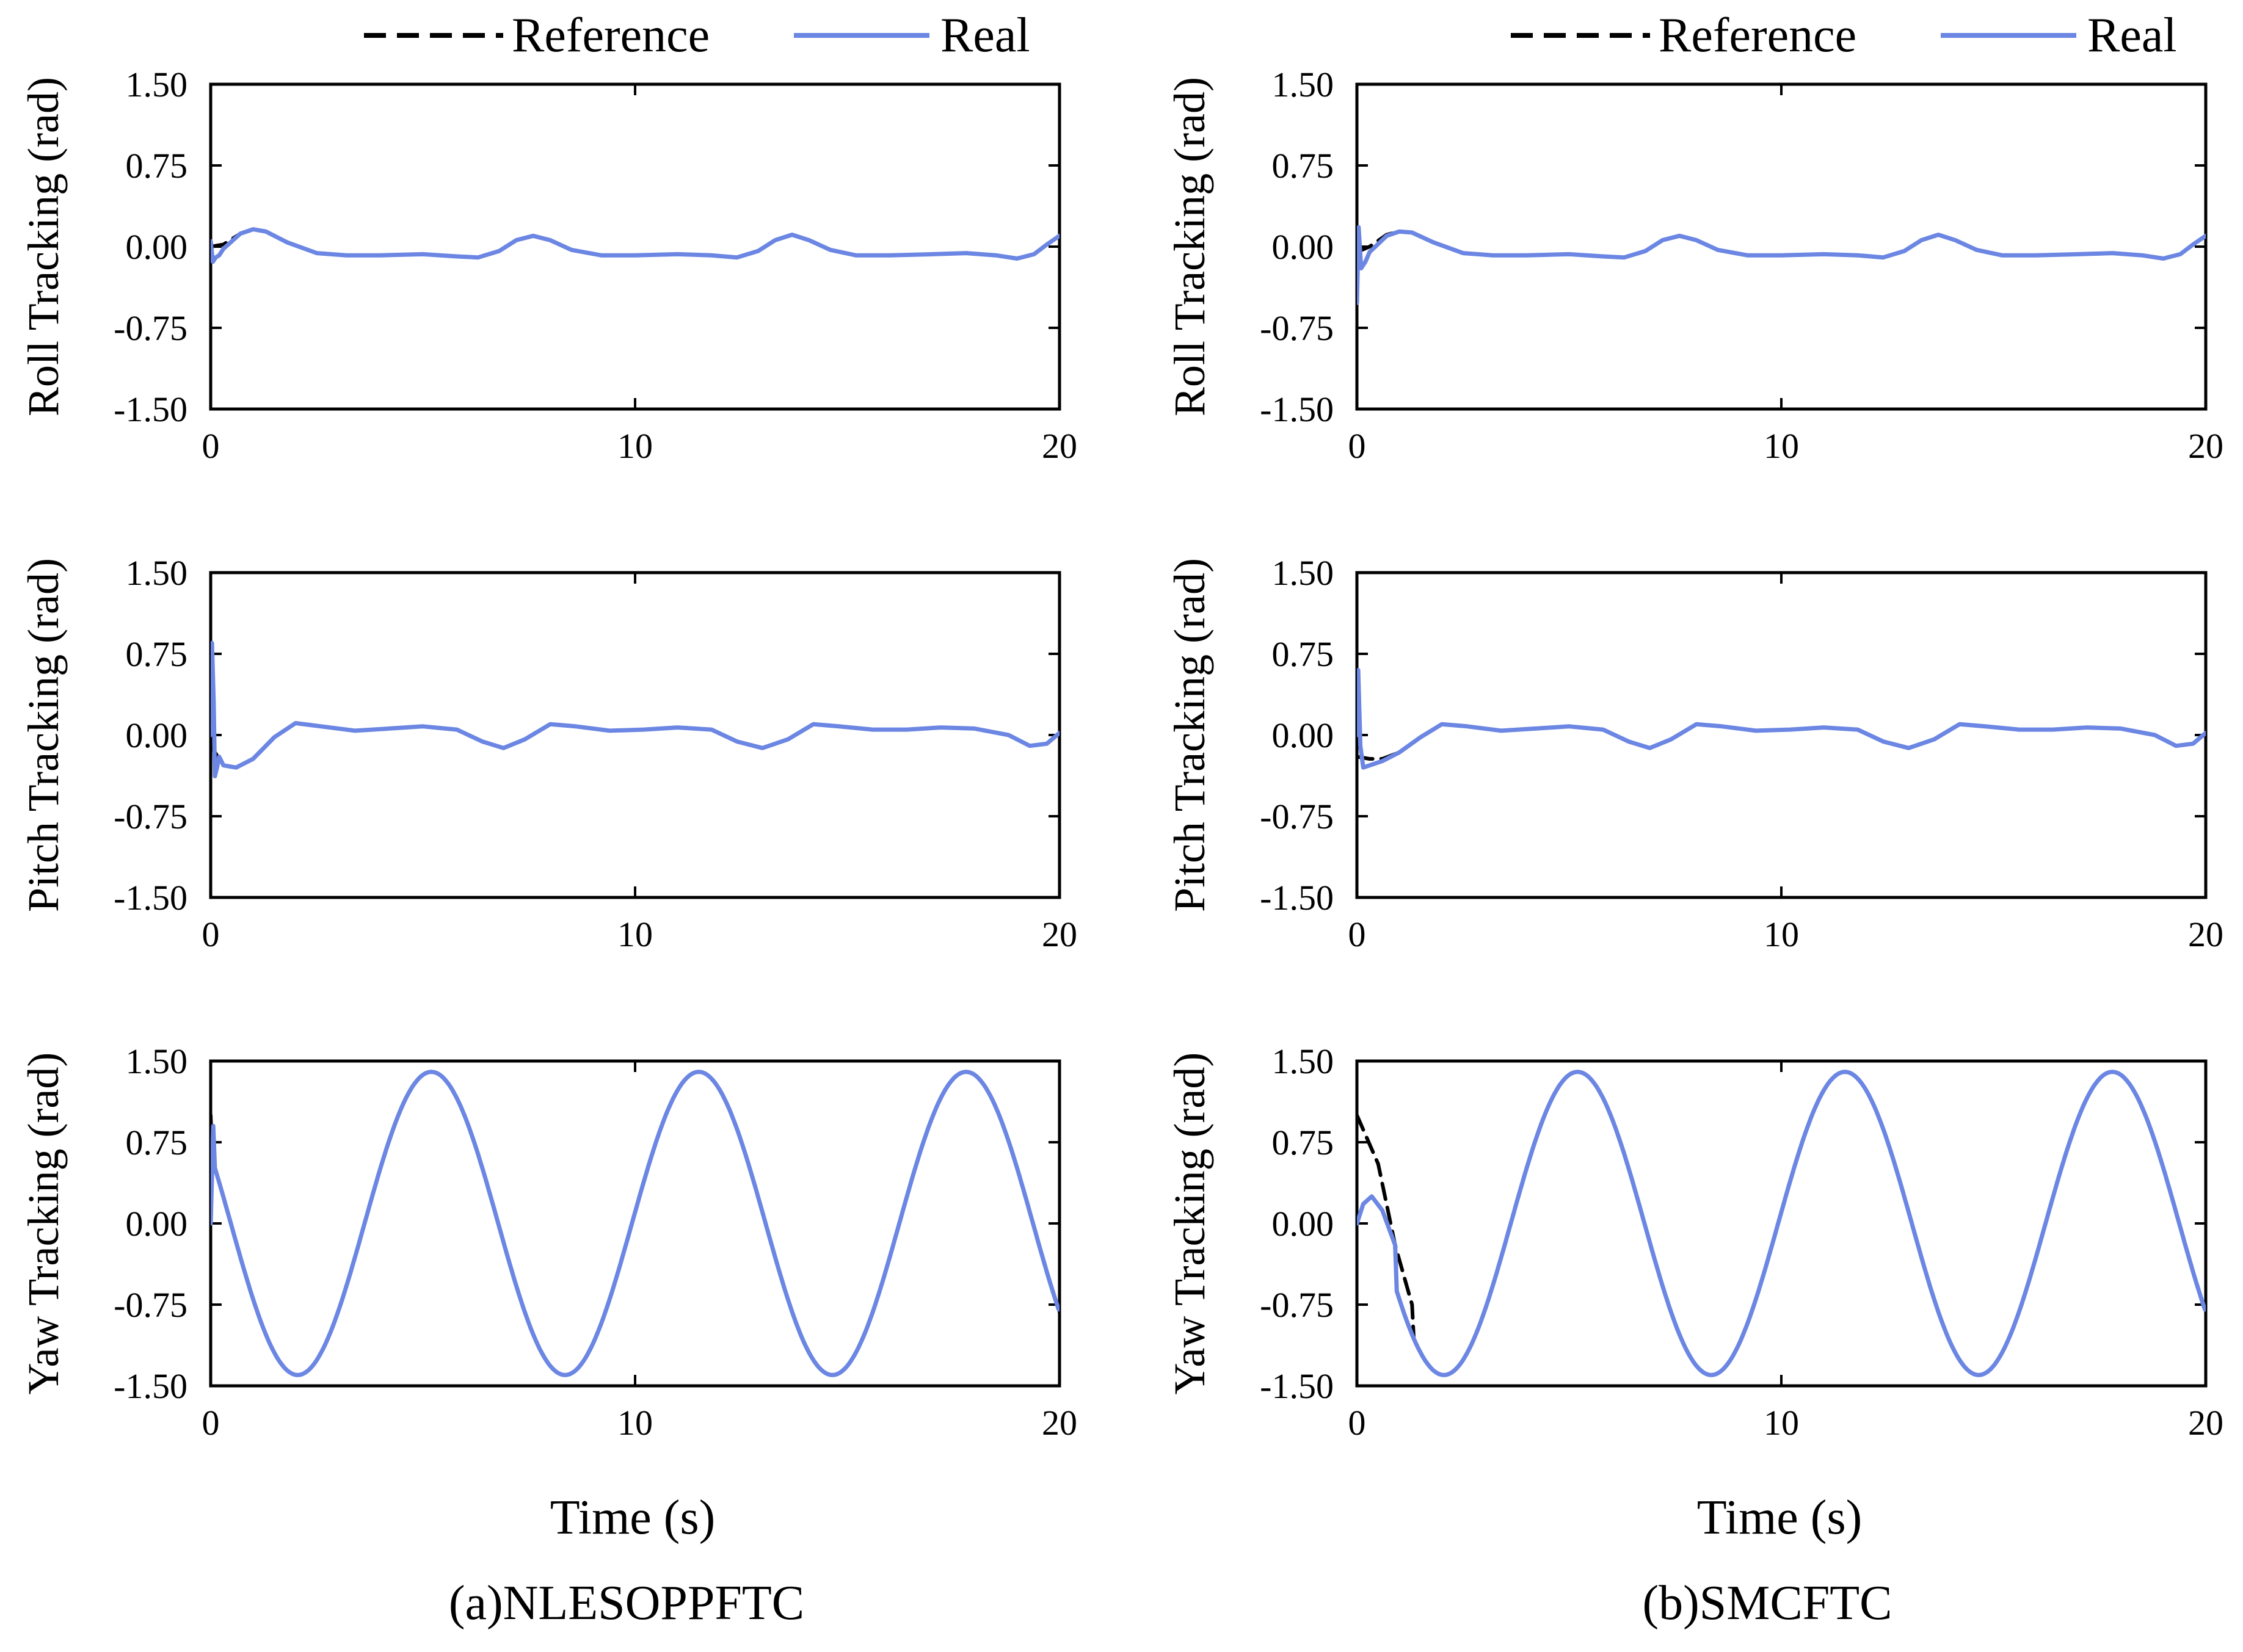 The image size is (2243, 1652). What do you see at coordinates (1757, 35) in the screenshot?
I see `legend-b-reference-label: Reference` at bounding box center [1757, 35].